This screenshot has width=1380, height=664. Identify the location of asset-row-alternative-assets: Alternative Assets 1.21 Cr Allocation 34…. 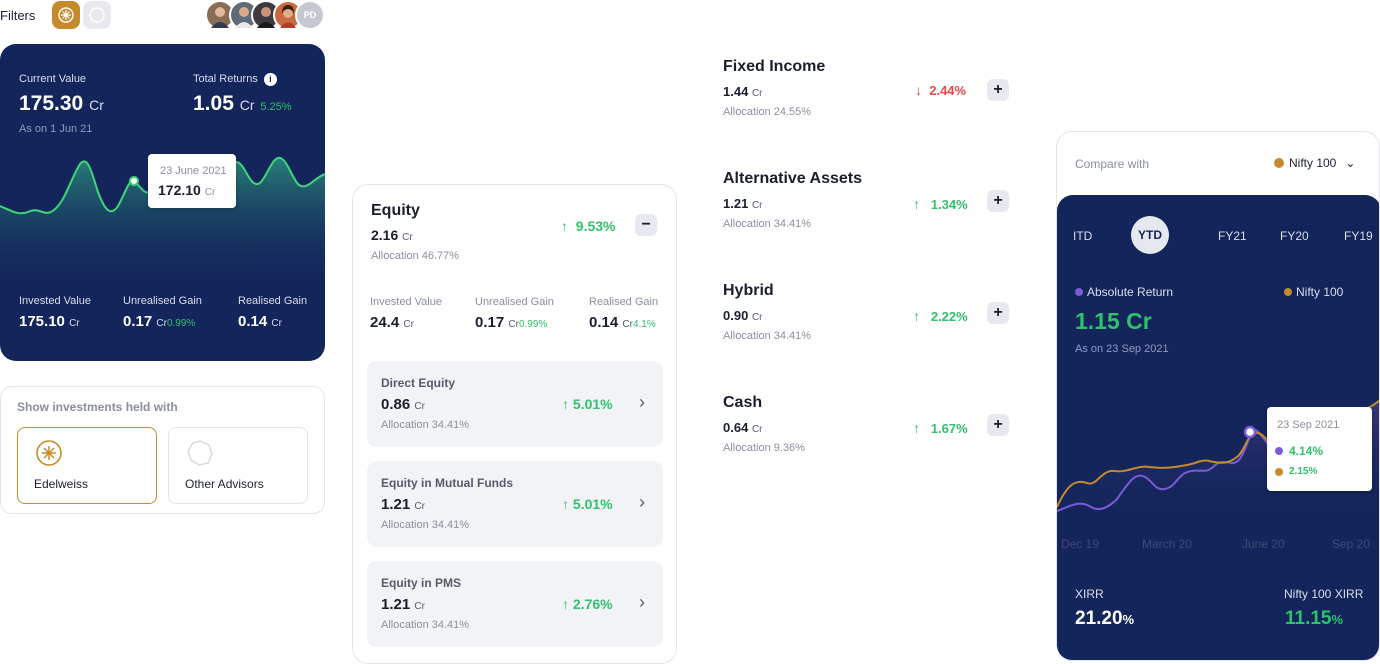
(868, 205).